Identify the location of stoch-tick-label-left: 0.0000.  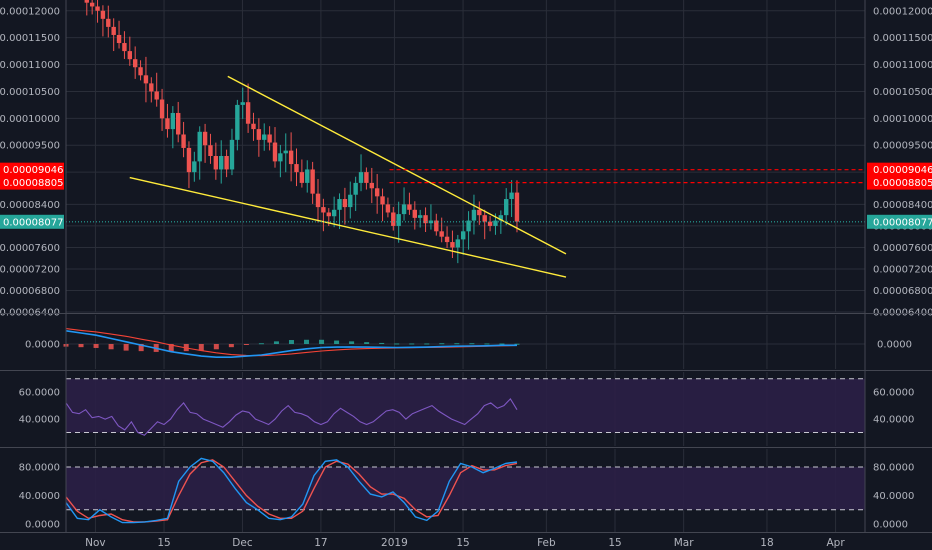
(42, 525).